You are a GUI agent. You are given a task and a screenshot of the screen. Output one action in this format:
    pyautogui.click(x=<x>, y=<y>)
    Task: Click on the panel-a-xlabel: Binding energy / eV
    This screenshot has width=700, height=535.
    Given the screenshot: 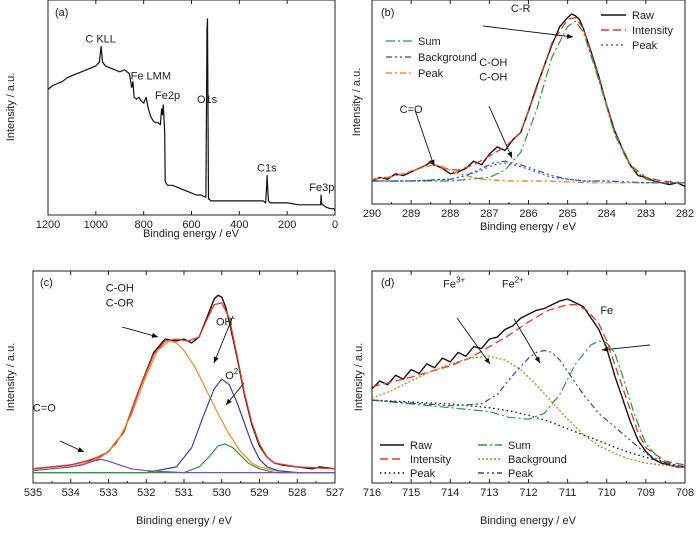 What is the action you would take?
    pyautogui.click(x=191, y=234)
    